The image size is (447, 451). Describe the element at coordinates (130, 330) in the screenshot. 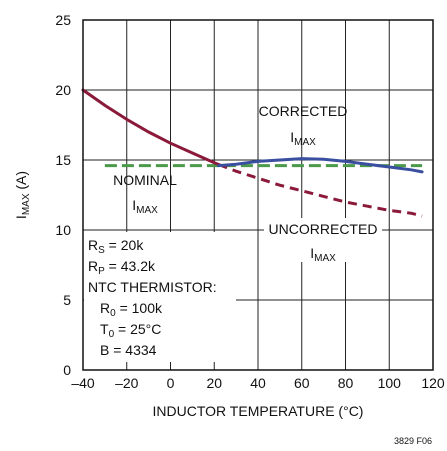

I see `param-line: T0 = 25°C` at that location.